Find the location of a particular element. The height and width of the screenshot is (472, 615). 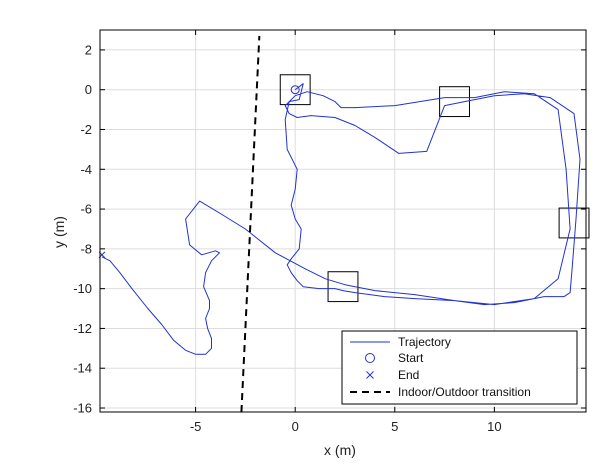

y-tick-label-9: -16 is located at coordinates (82, 408).